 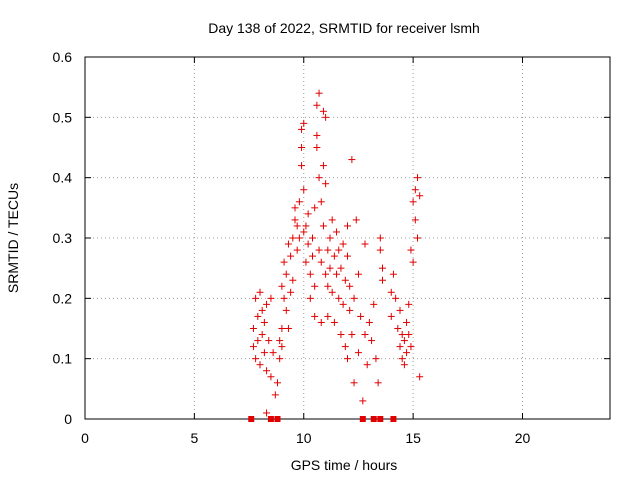 I want to click on y-tick-label: 0.2, so click(x=63, y=298).